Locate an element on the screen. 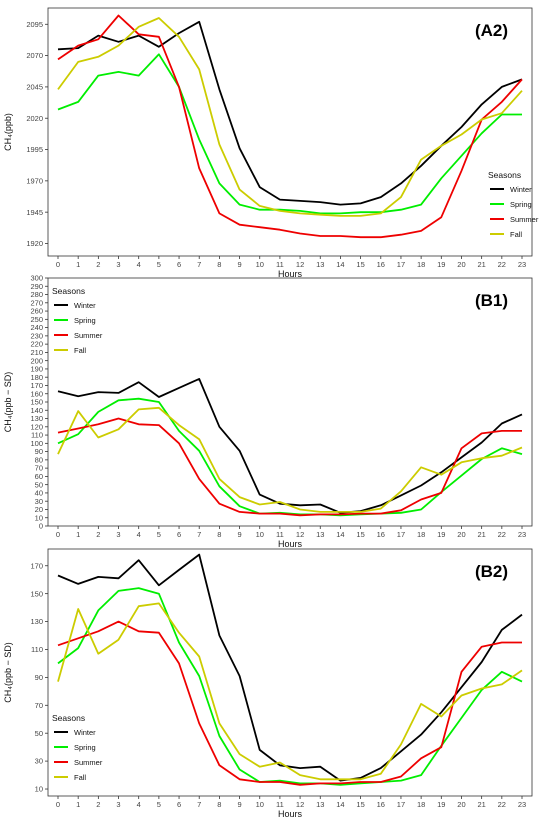  legend-entry: Summer is located at coordinates (524, 219).